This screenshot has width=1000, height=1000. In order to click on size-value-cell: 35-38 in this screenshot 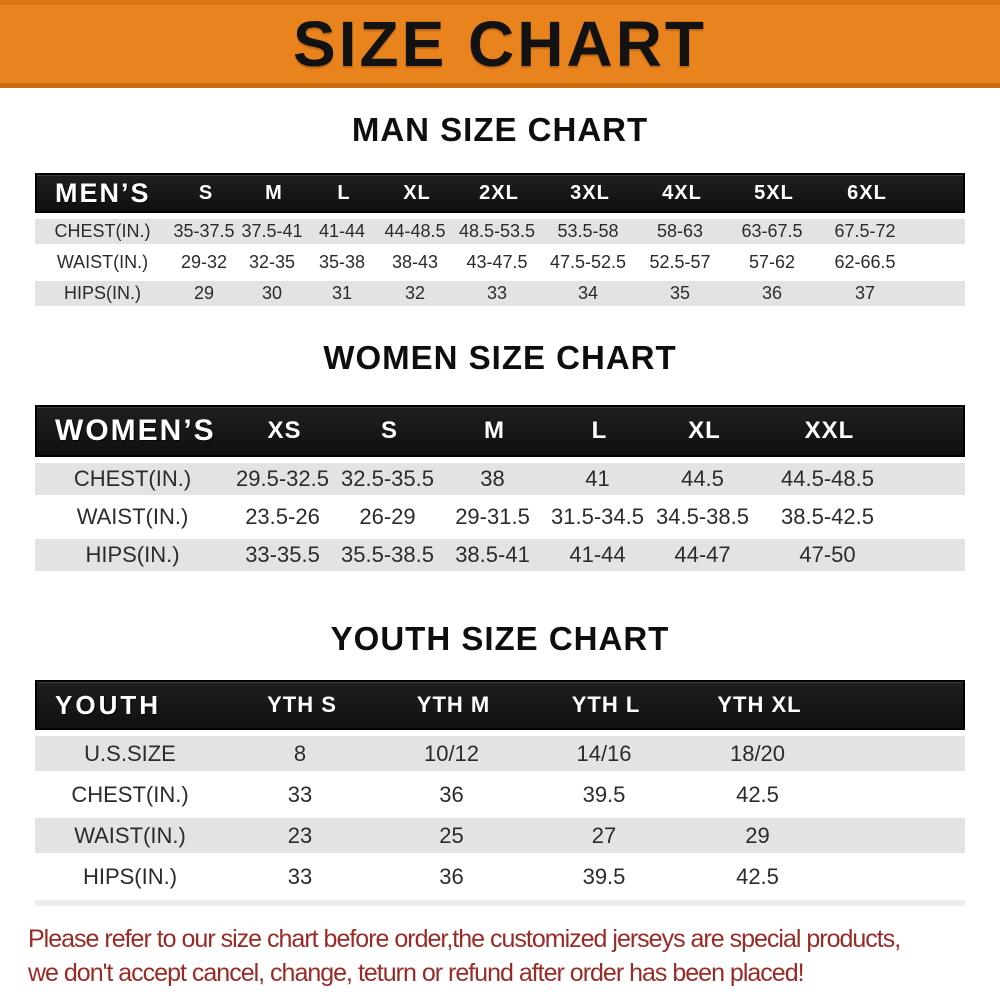, I will do `click(342, 262)`.